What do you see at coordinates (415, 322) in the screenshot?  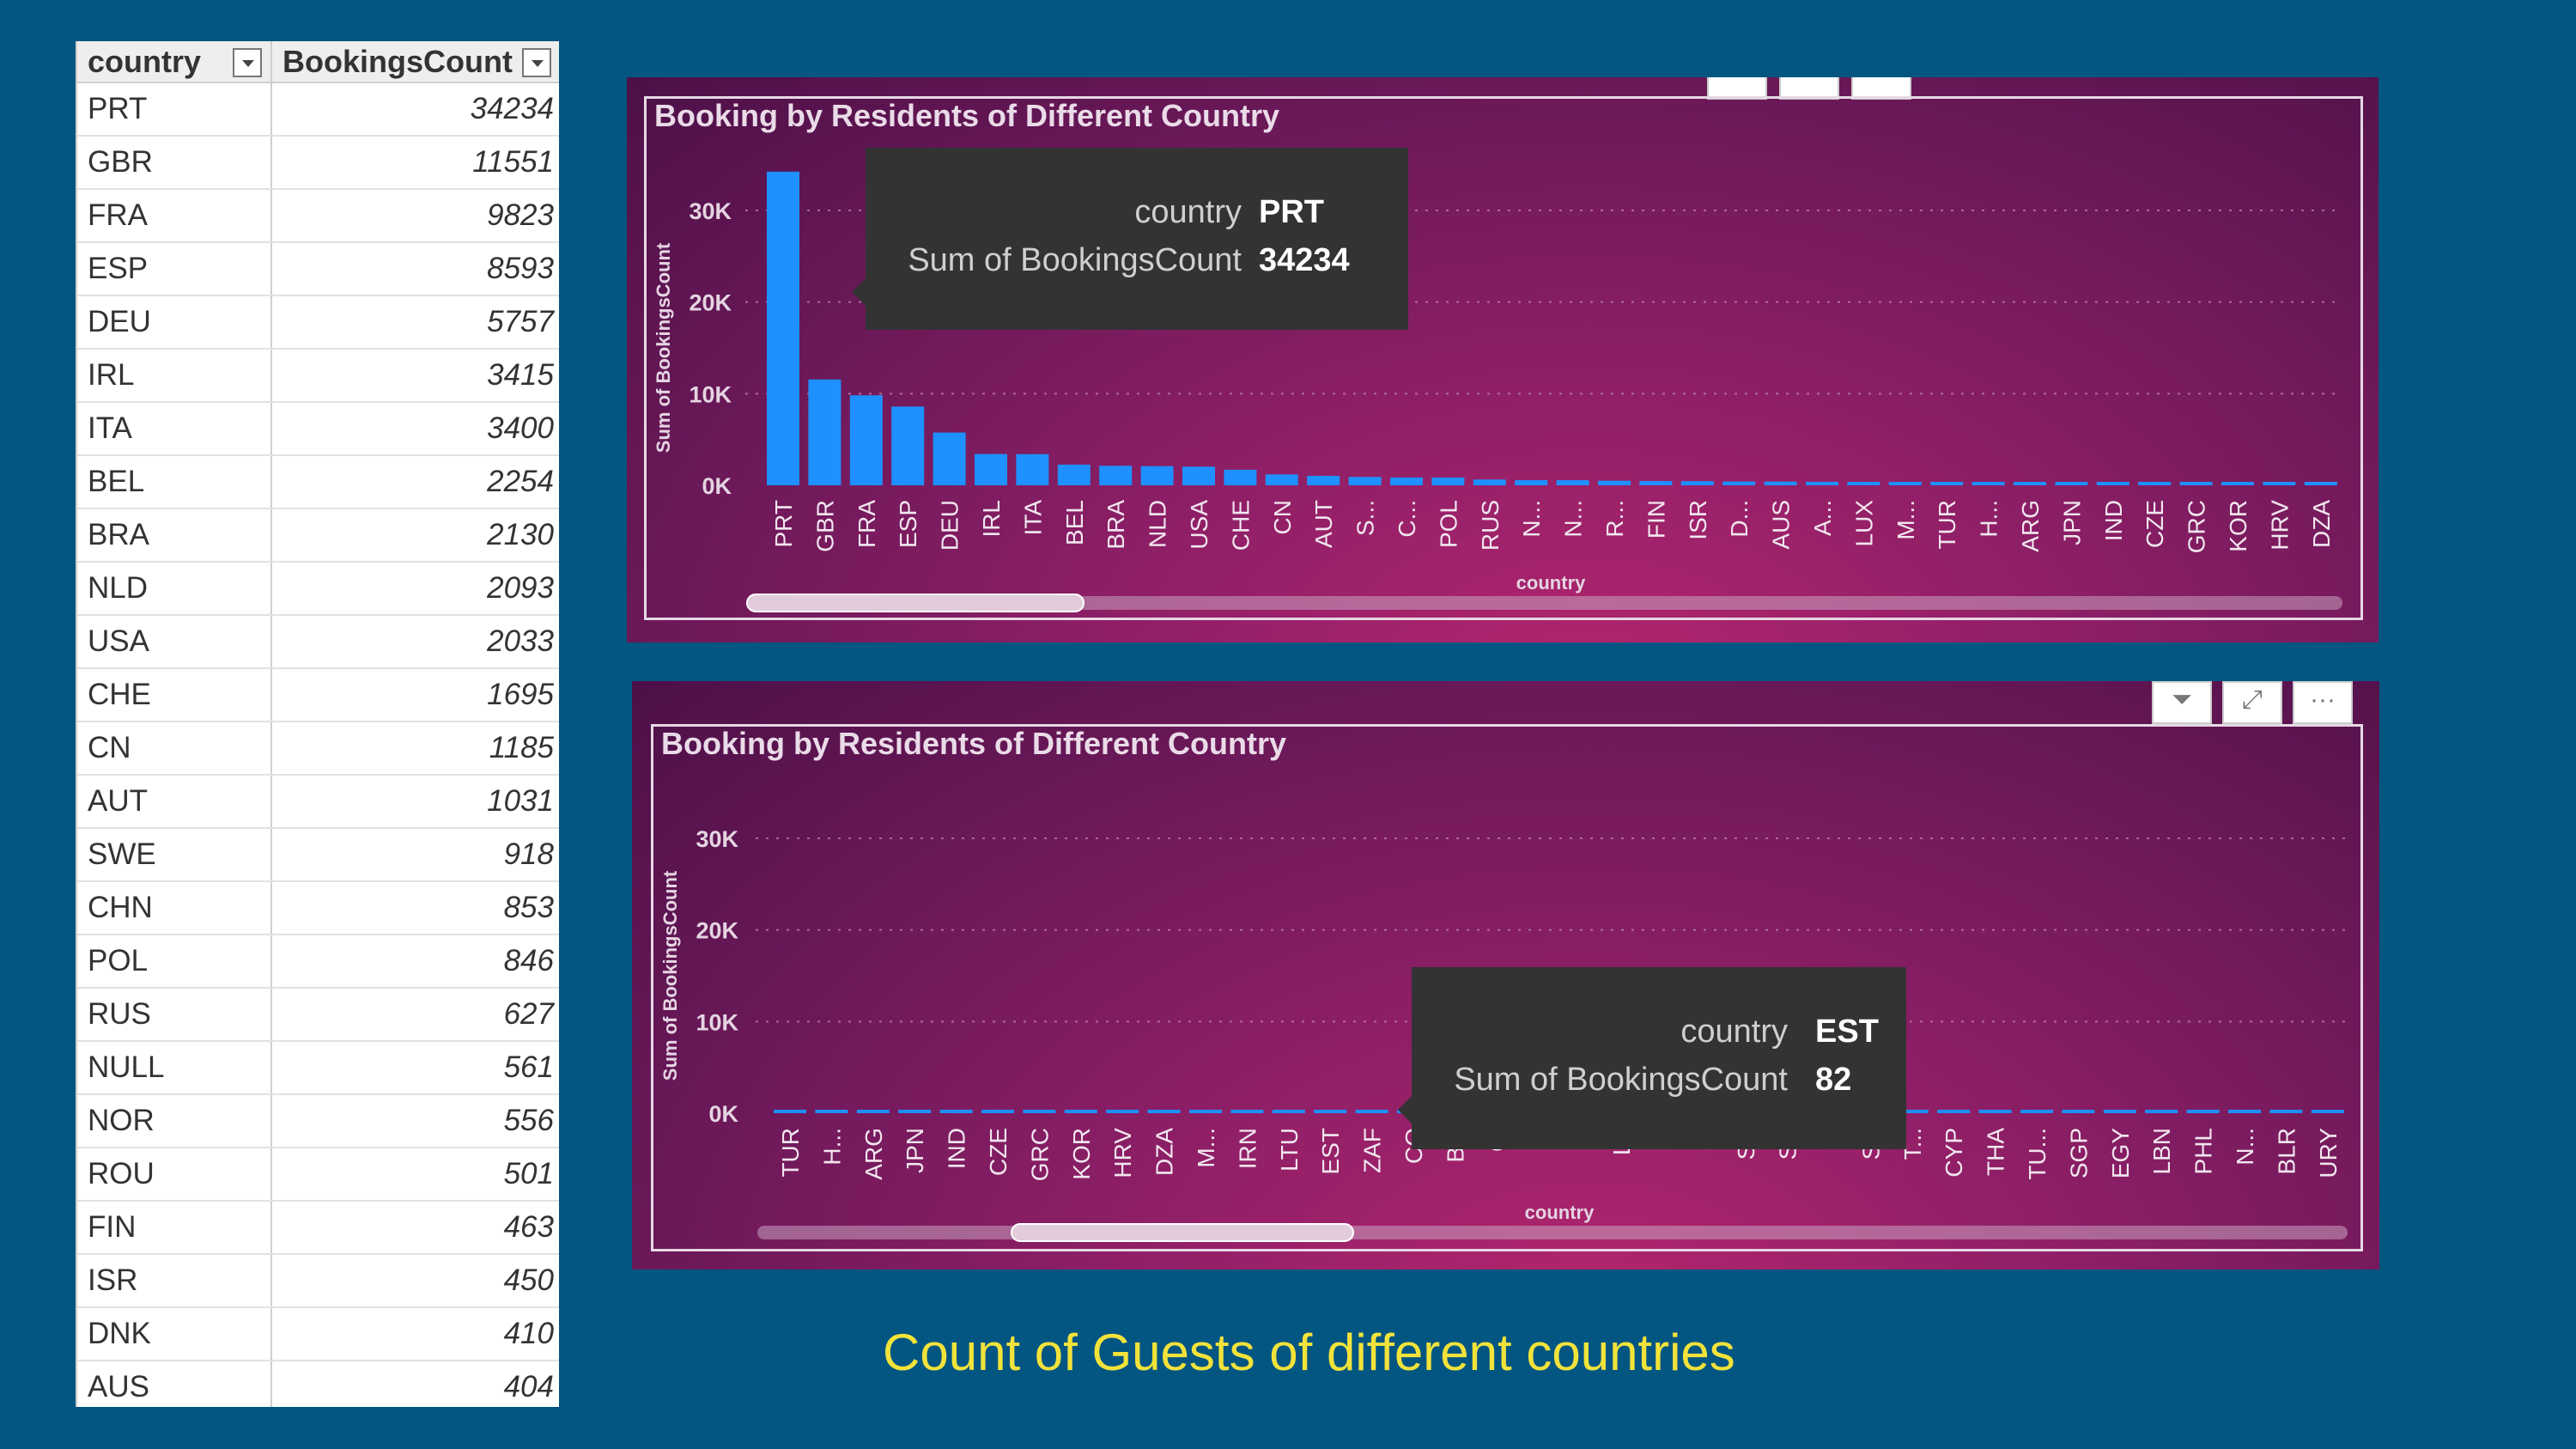 I see `cell-bookings-count: 5757` at bounding box center [415, 322].